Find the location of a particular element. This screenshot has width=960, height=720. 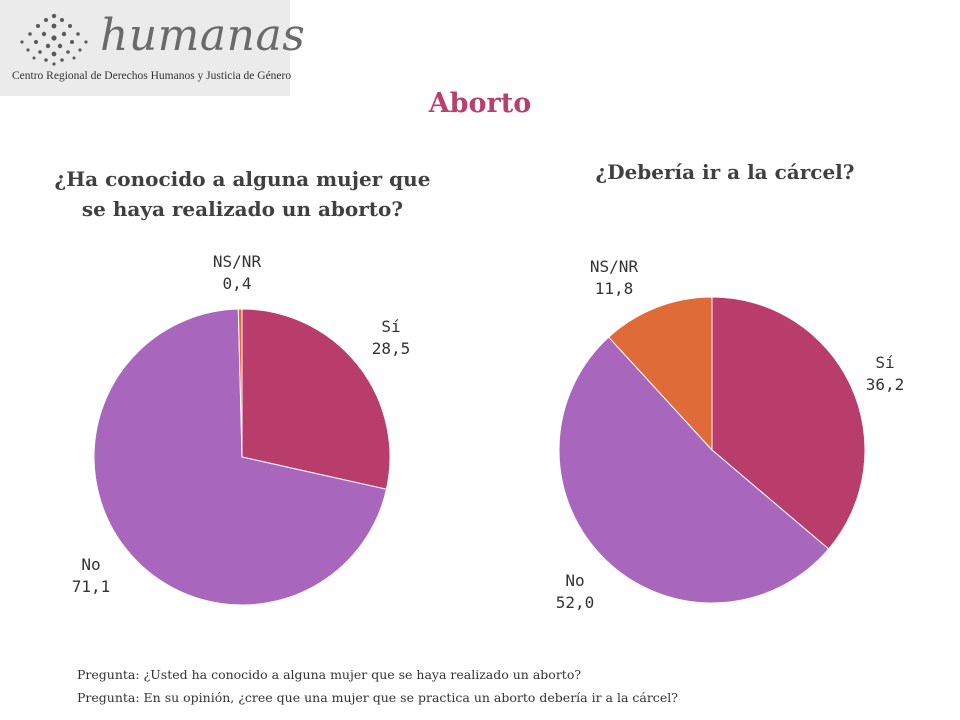

chart-1-slice-nsnr is located at coordinates (240, 383).